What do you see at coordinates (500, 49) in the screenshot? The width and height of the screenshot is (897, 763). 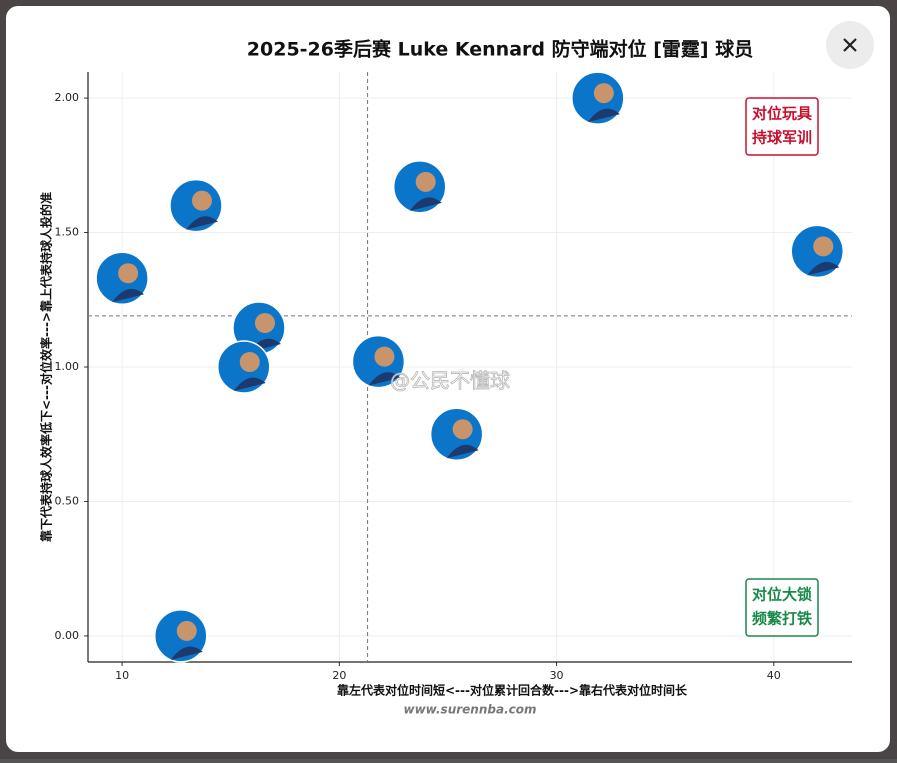 I see `chart-title: 2025-26季后赛 Luke Kennard 防守端对位 [雷霆] 球员` at bounding box center [500, 49].